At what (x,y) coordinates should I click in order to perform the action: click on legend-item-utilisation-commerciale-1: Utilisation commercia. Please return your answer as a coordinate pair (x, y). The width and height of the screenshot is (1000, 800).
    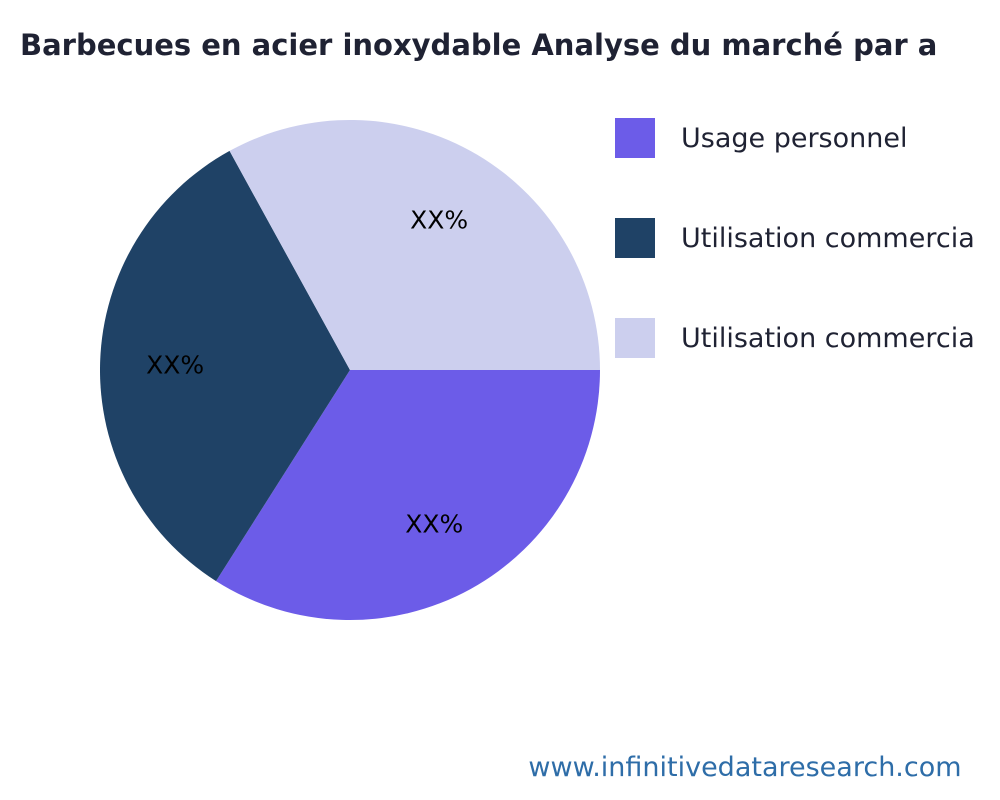
    Looking at the image, I should click on (795, 238).